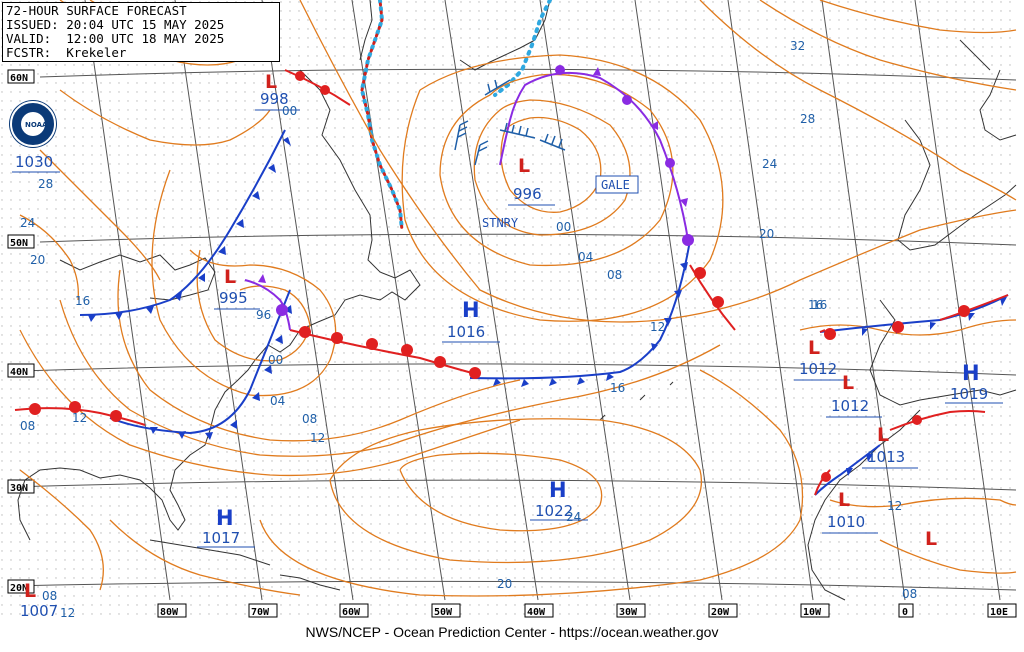 This screenshot has height=652, width=1024. What do you see at coordinates (260, 612) in the screenshot?
I see `lon-label: 70W` at bounding box center [260, 612].